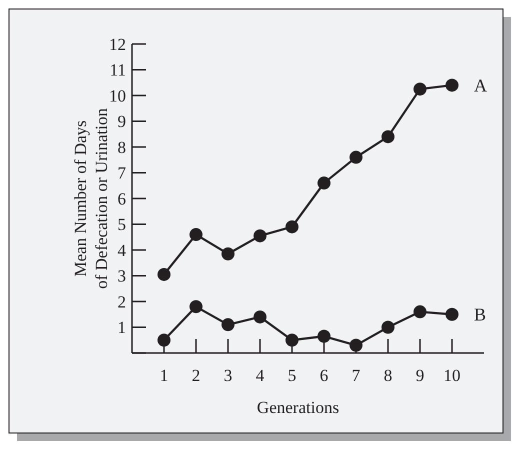 The height and width of the screenshot is (458, 525). What do you see at coordinates (122, 276) in the screenshot?
I see `y-tick-label: 3` at bounding box center [122, 276].